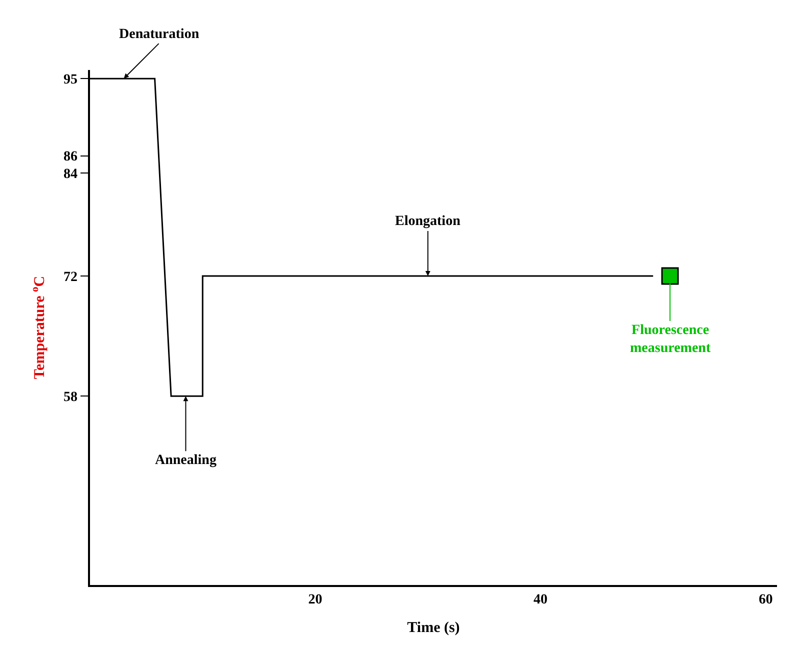  What do you see at coordinates (185, 460) in the screenshot?
I see `annotation: Annealing` at bounding box center [185, 460].